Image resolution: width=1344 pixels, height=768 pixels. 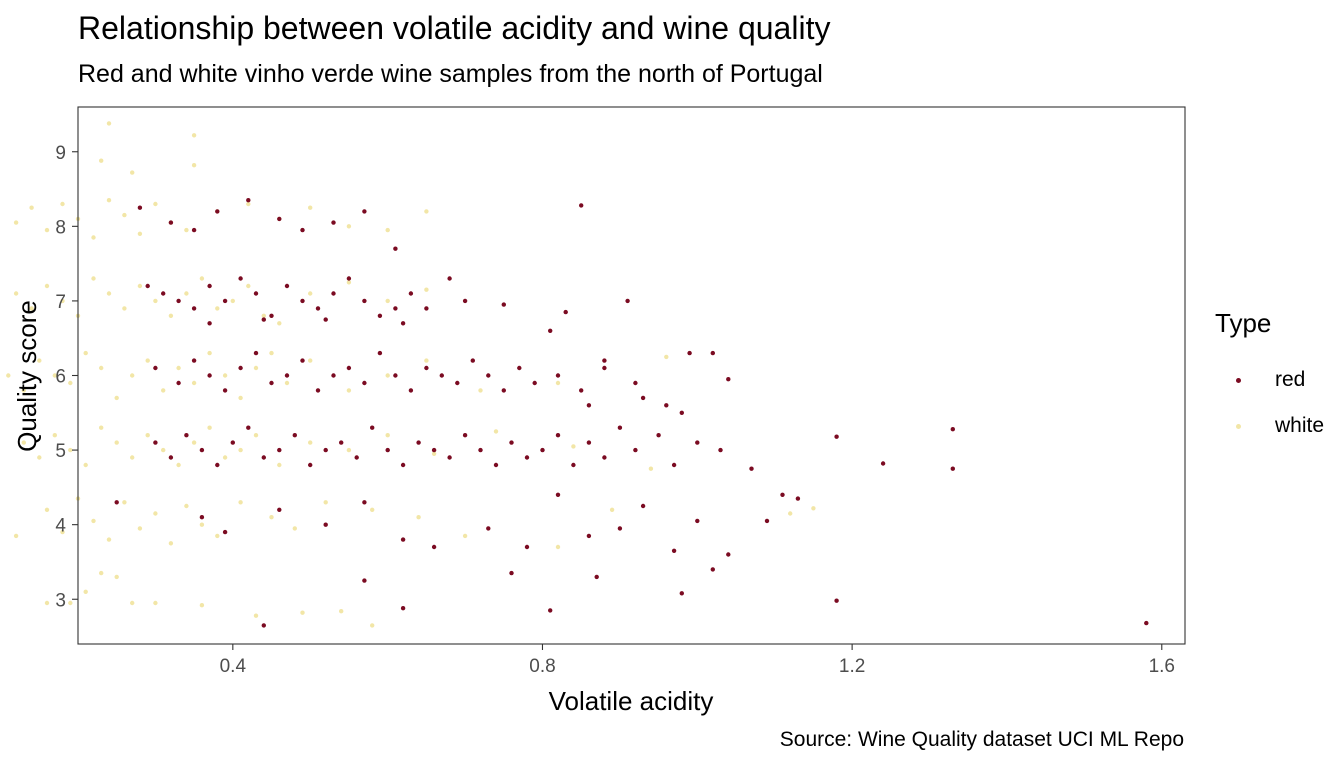 What do you see at coordinates (1269, 426) in the screenshot?
I see `legend-item-white: white` at bounding box center [1269, 426].